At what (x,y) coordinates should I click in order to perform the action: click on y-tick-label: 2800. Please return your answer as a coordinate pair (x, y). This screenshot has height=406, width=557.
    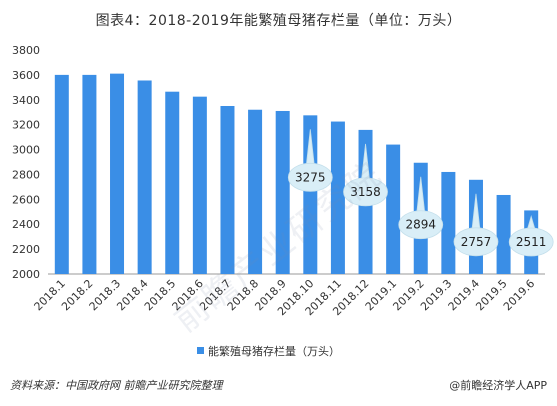
    Looking at the image, I should click on (26, 174).